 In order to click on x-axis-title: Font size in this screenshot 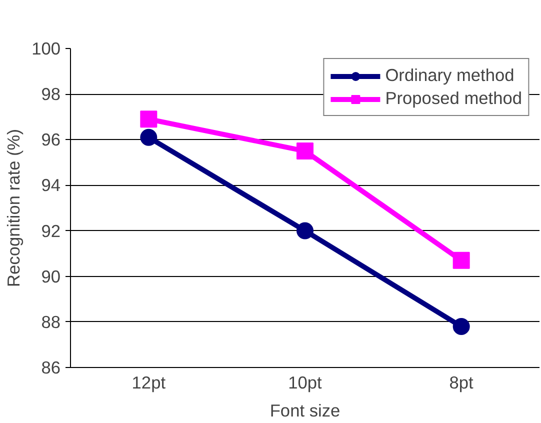, I will do `click(305, 410)`.